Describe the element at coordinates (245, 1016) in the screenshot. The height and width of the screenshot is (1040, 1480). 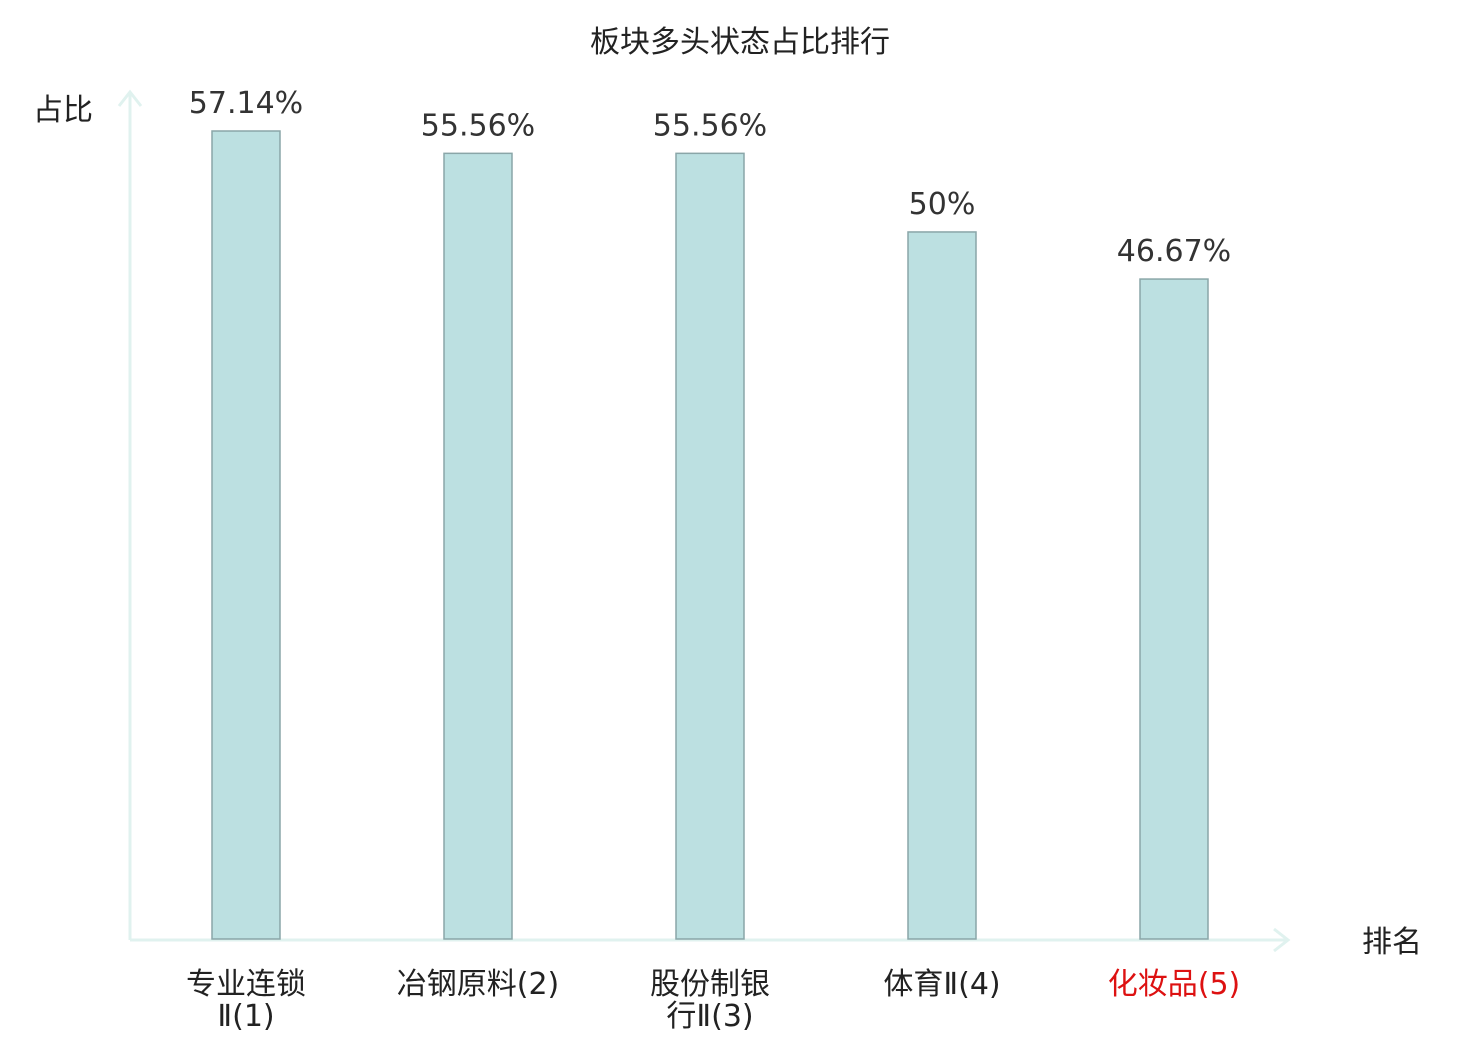
I see `x-tick-label-1-line-2: Ⅱ(1)` at that location.